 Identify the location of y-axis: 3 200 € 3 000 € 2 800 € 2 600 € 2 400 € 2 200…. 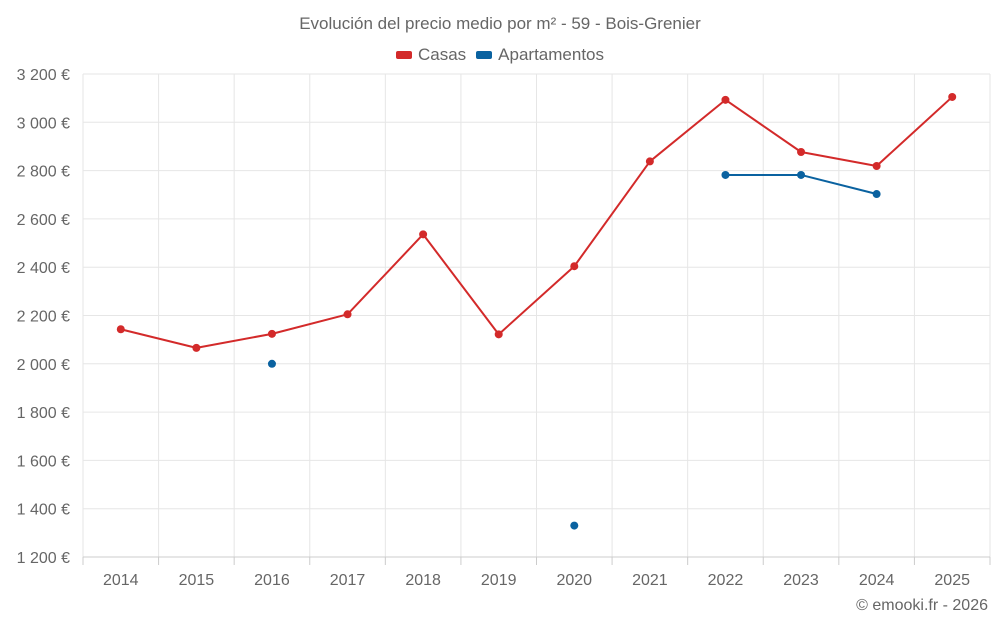
(43, 317).